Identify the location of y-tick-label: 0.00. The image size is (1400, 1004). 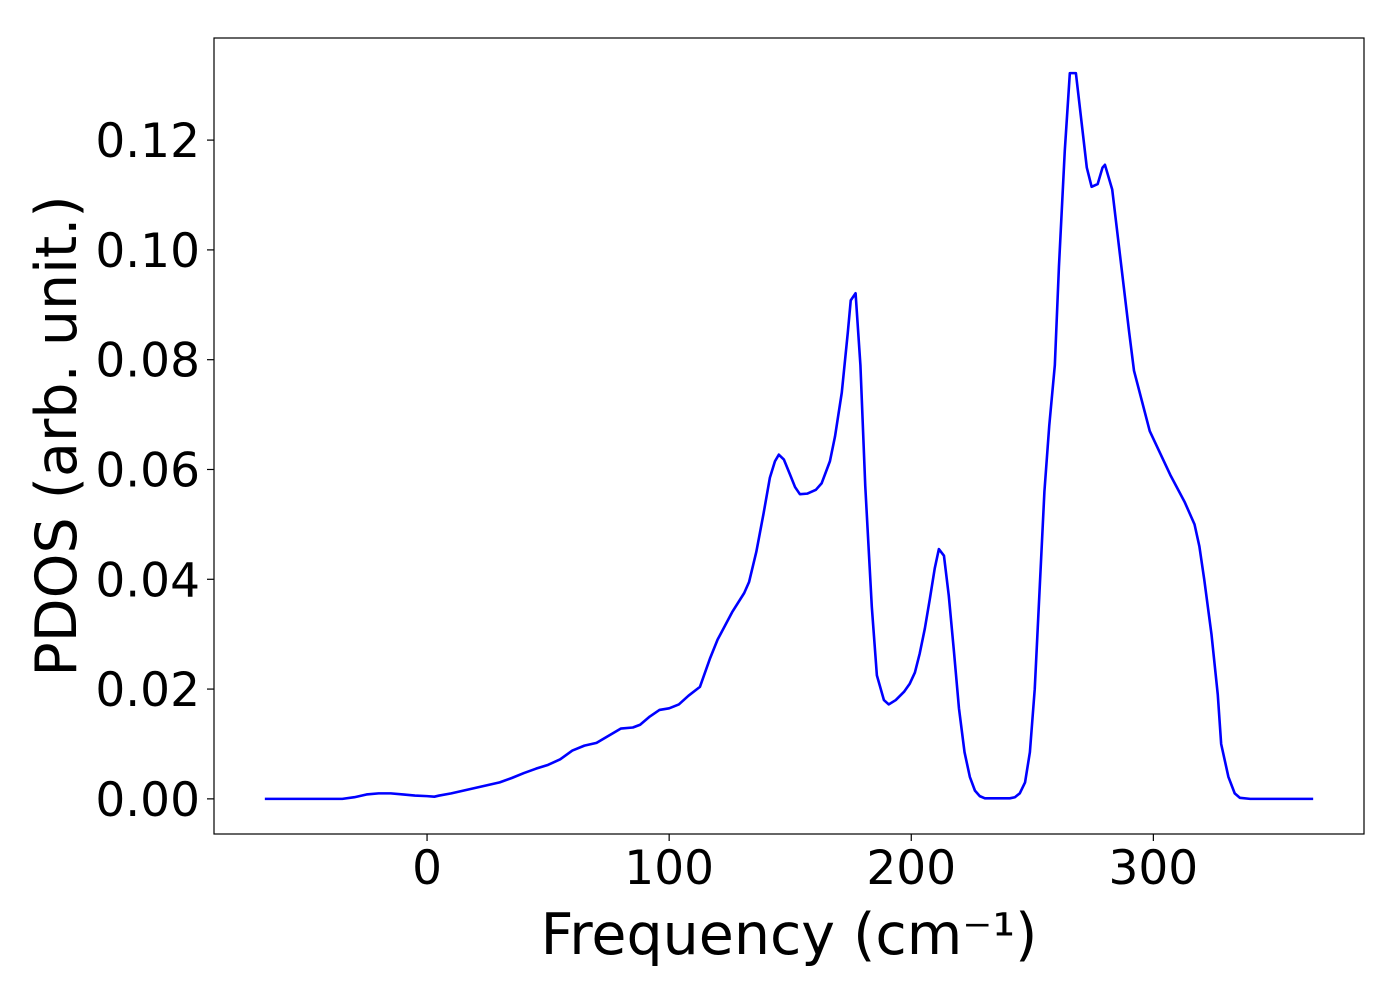
(147, 800).